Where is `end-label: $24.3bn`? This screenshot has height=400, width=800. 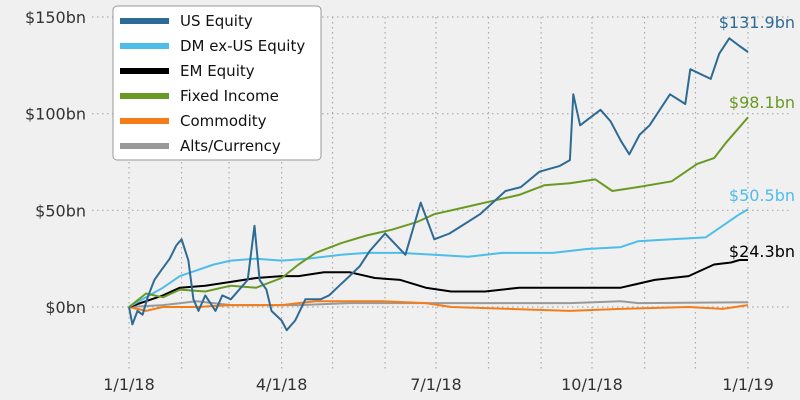
end-label: $24.3bn is located at coordinates (762, 251).